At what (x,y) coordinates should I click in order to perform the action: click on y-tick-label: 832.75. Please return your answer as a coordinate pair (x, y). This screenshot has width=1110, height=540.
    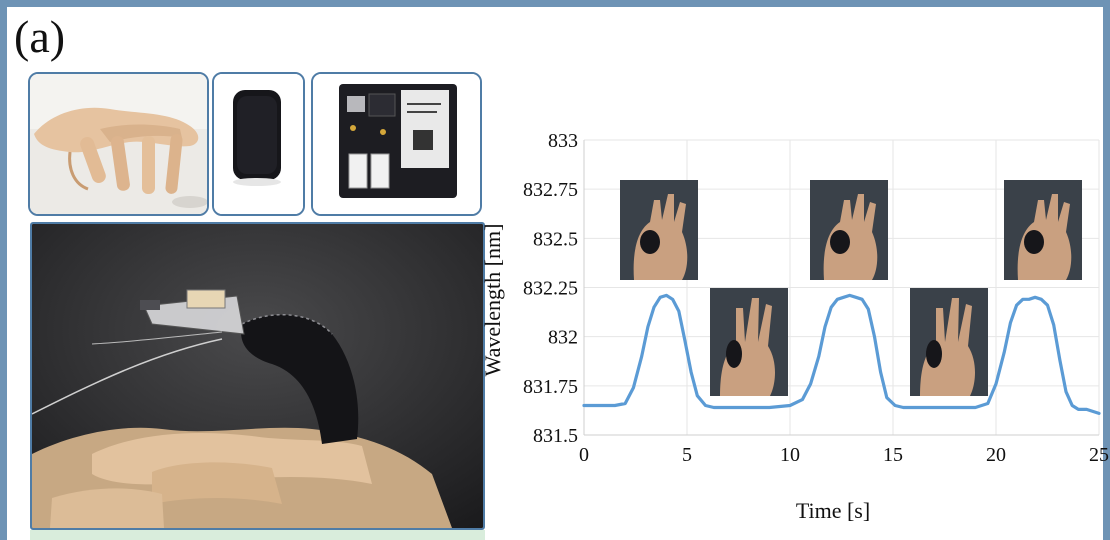
    Looking at the image, I should click on (550, 190).